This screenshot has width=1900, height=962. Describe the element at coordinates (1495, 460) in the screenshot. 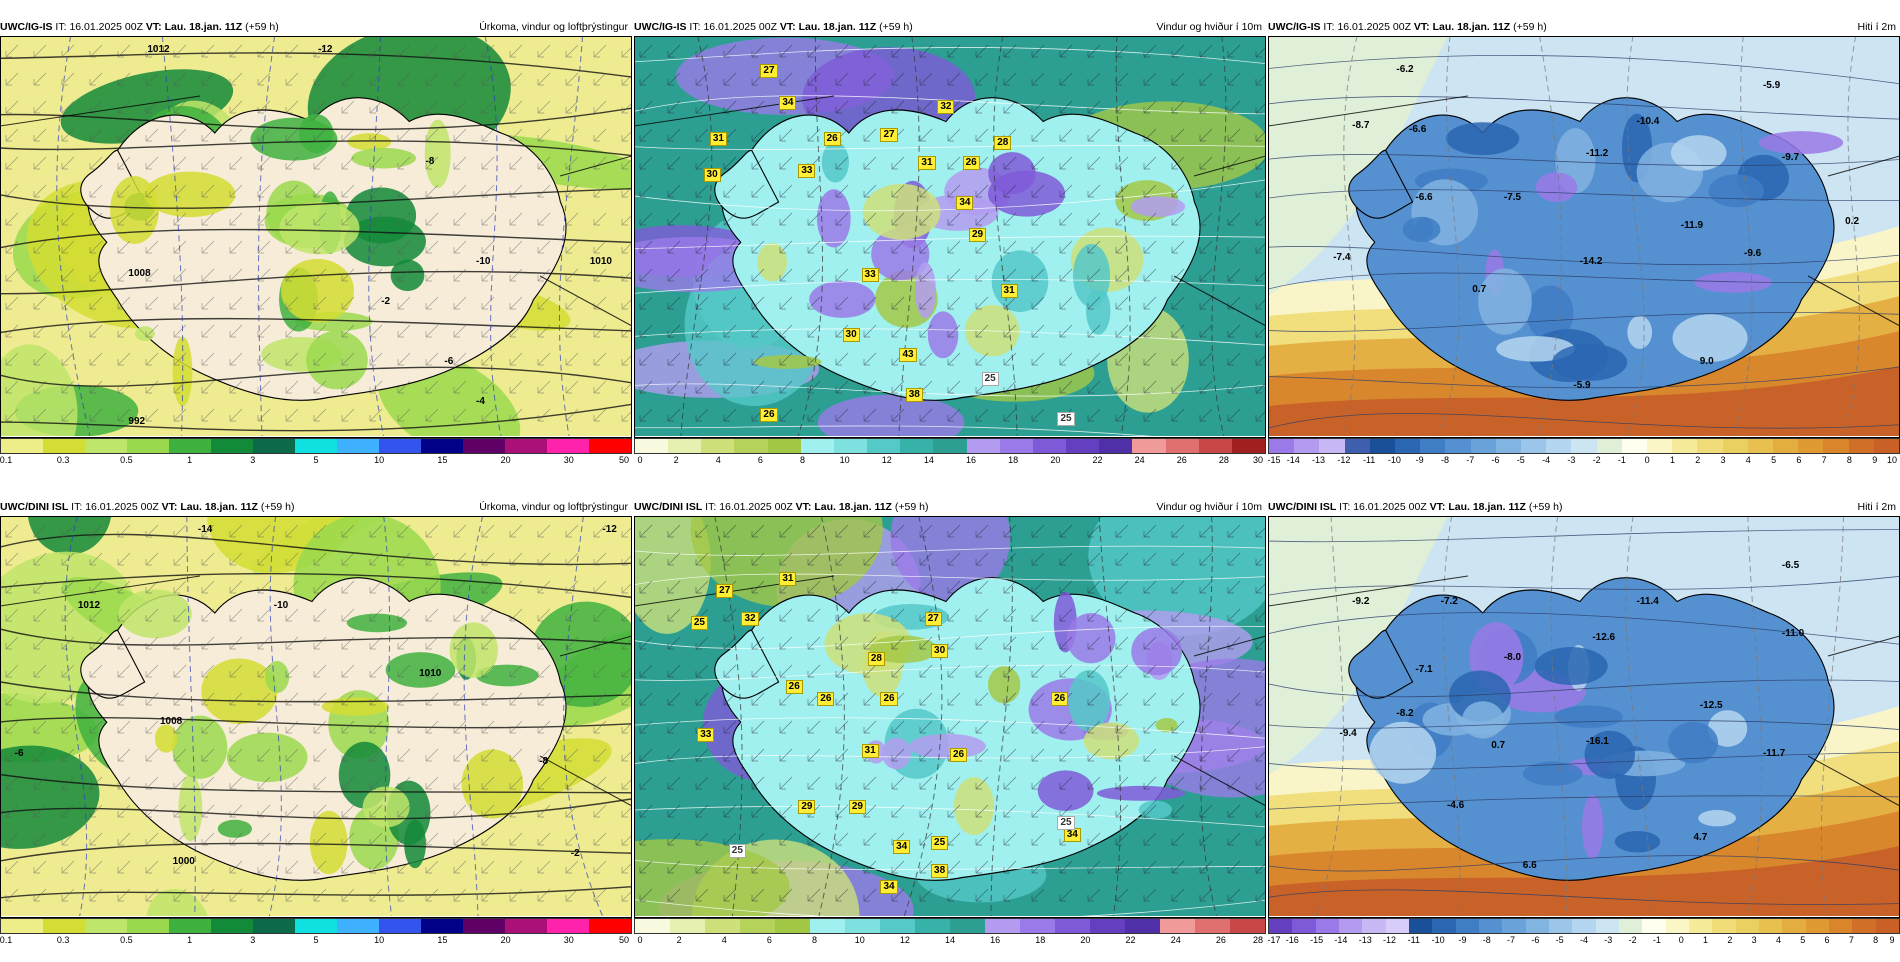

I see `legend-tick-label: -6` at that location.